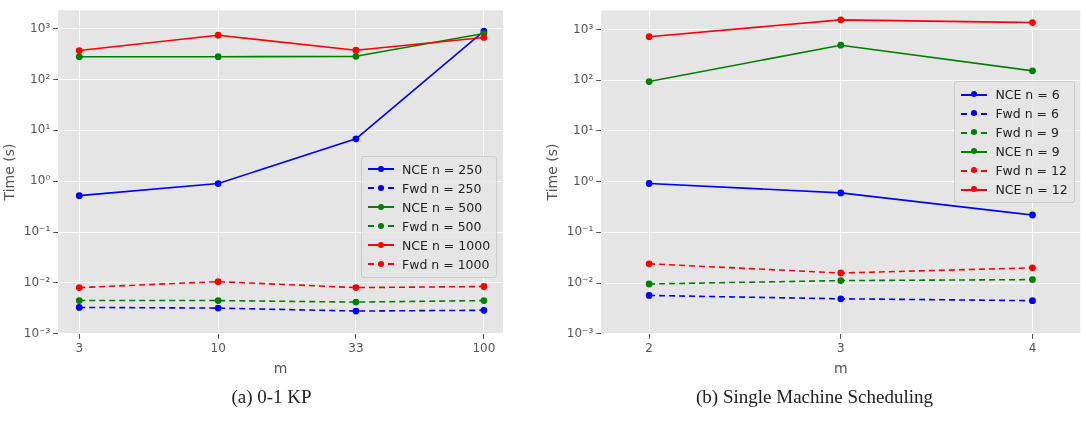 This screenshot has width=1086, height=427. I want to click on text: (b) Single Machine Scheduling, so click(814, 397).